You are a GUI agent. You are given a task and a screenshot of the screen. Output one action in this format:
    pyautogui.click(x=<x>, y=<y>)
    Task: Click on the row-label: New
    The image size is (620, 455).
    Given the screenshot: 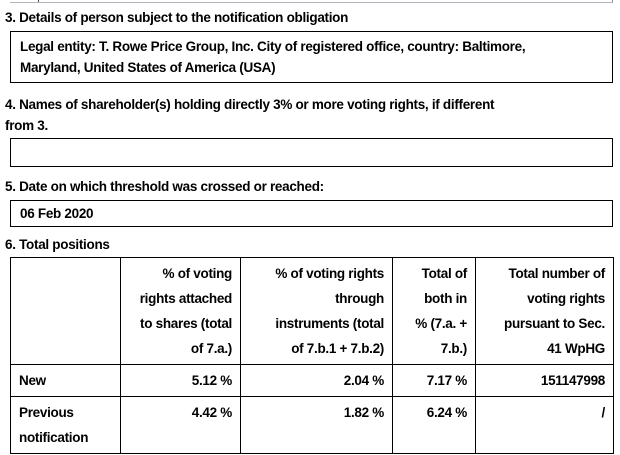 What is the action you would take?
    pyautogui.click(x=65, y=380)
    